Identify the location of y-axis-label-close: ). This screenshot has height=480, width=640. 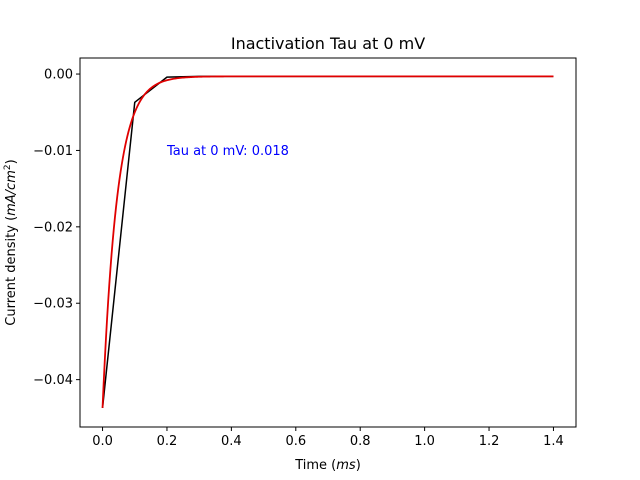
(11, 161).